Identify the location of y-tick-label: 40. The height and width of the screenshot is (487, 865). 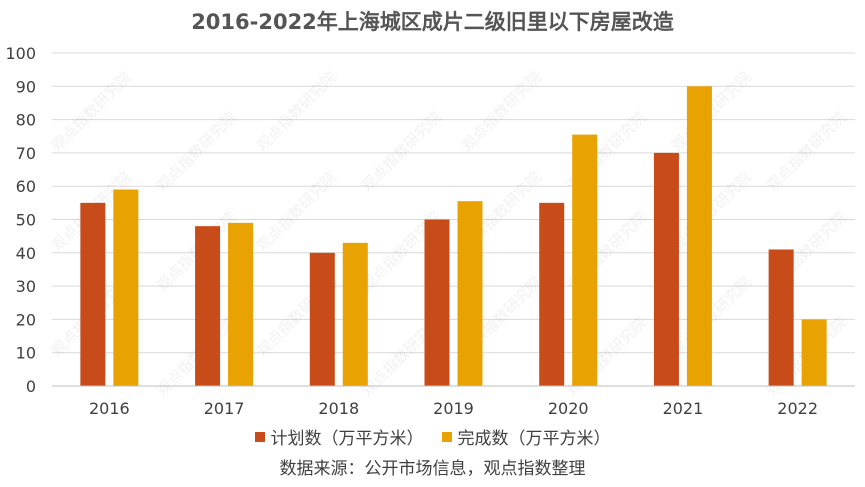
(26, 253).